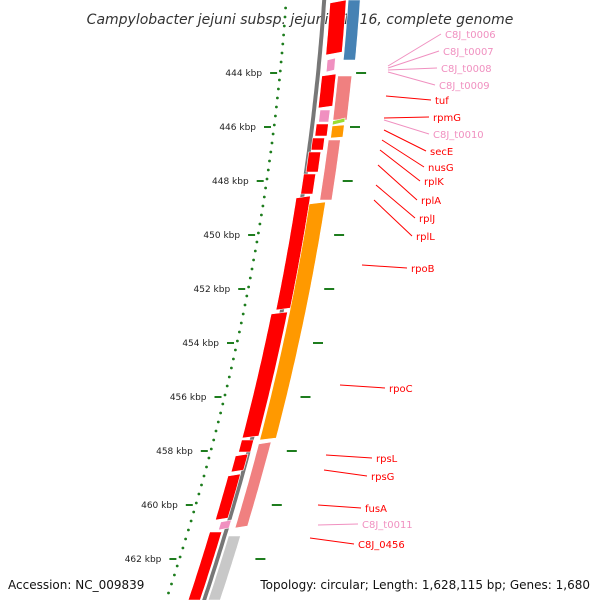  What do you see at coordinates (427, 219) in the screenshot?
I see `gene-label: rplJ` at bounding box center [427, 219].